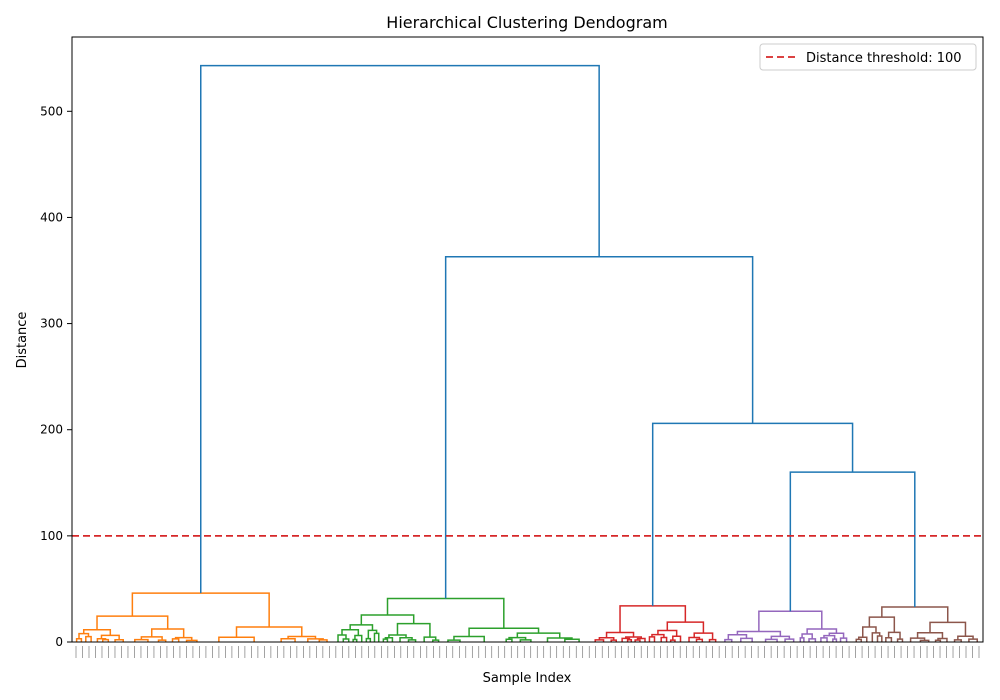  What do you see at coordinates (51, 324) in the screenshot?
I see `y-tick-label-300: 300` at bounding box center [51, 324].